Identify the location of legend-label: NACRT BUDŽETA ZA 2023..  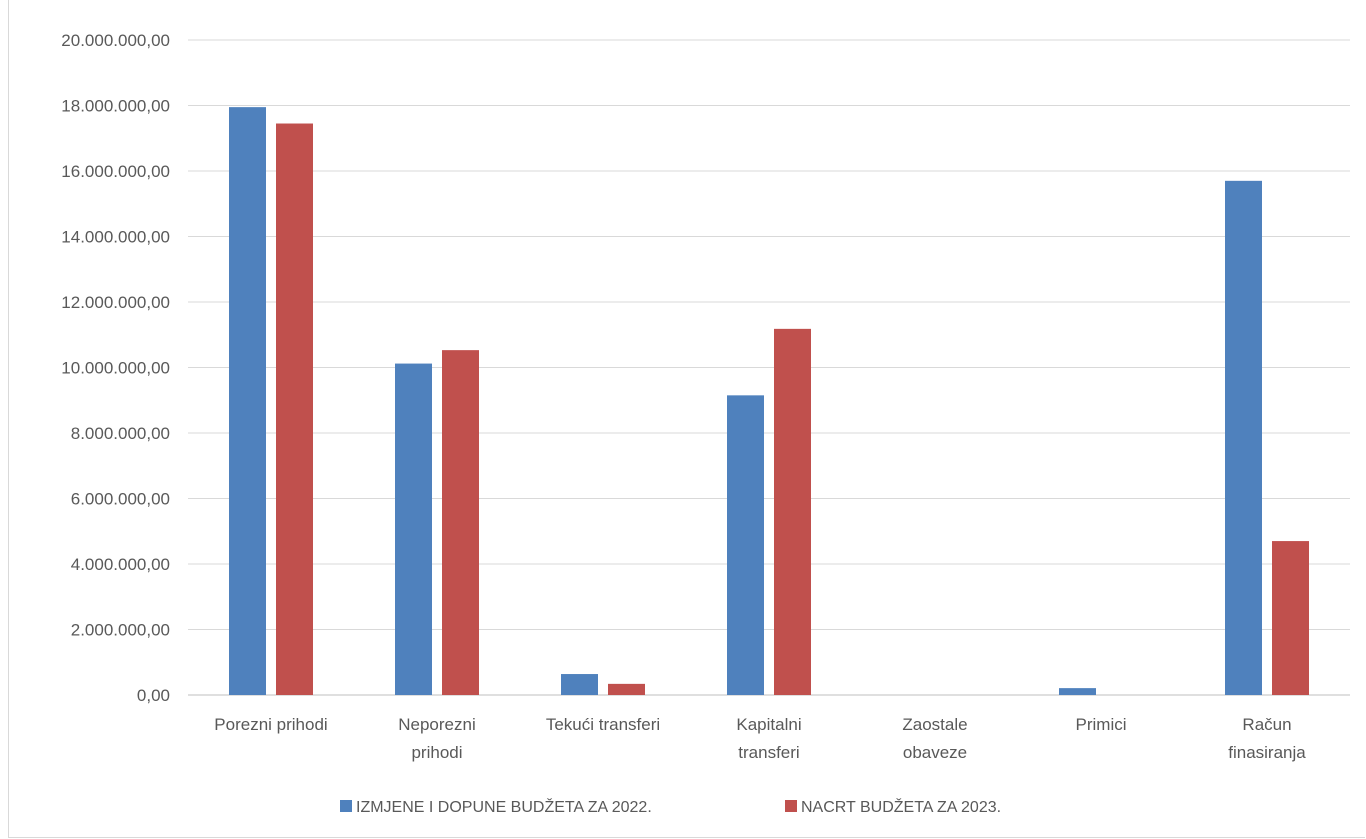
(901, 806).